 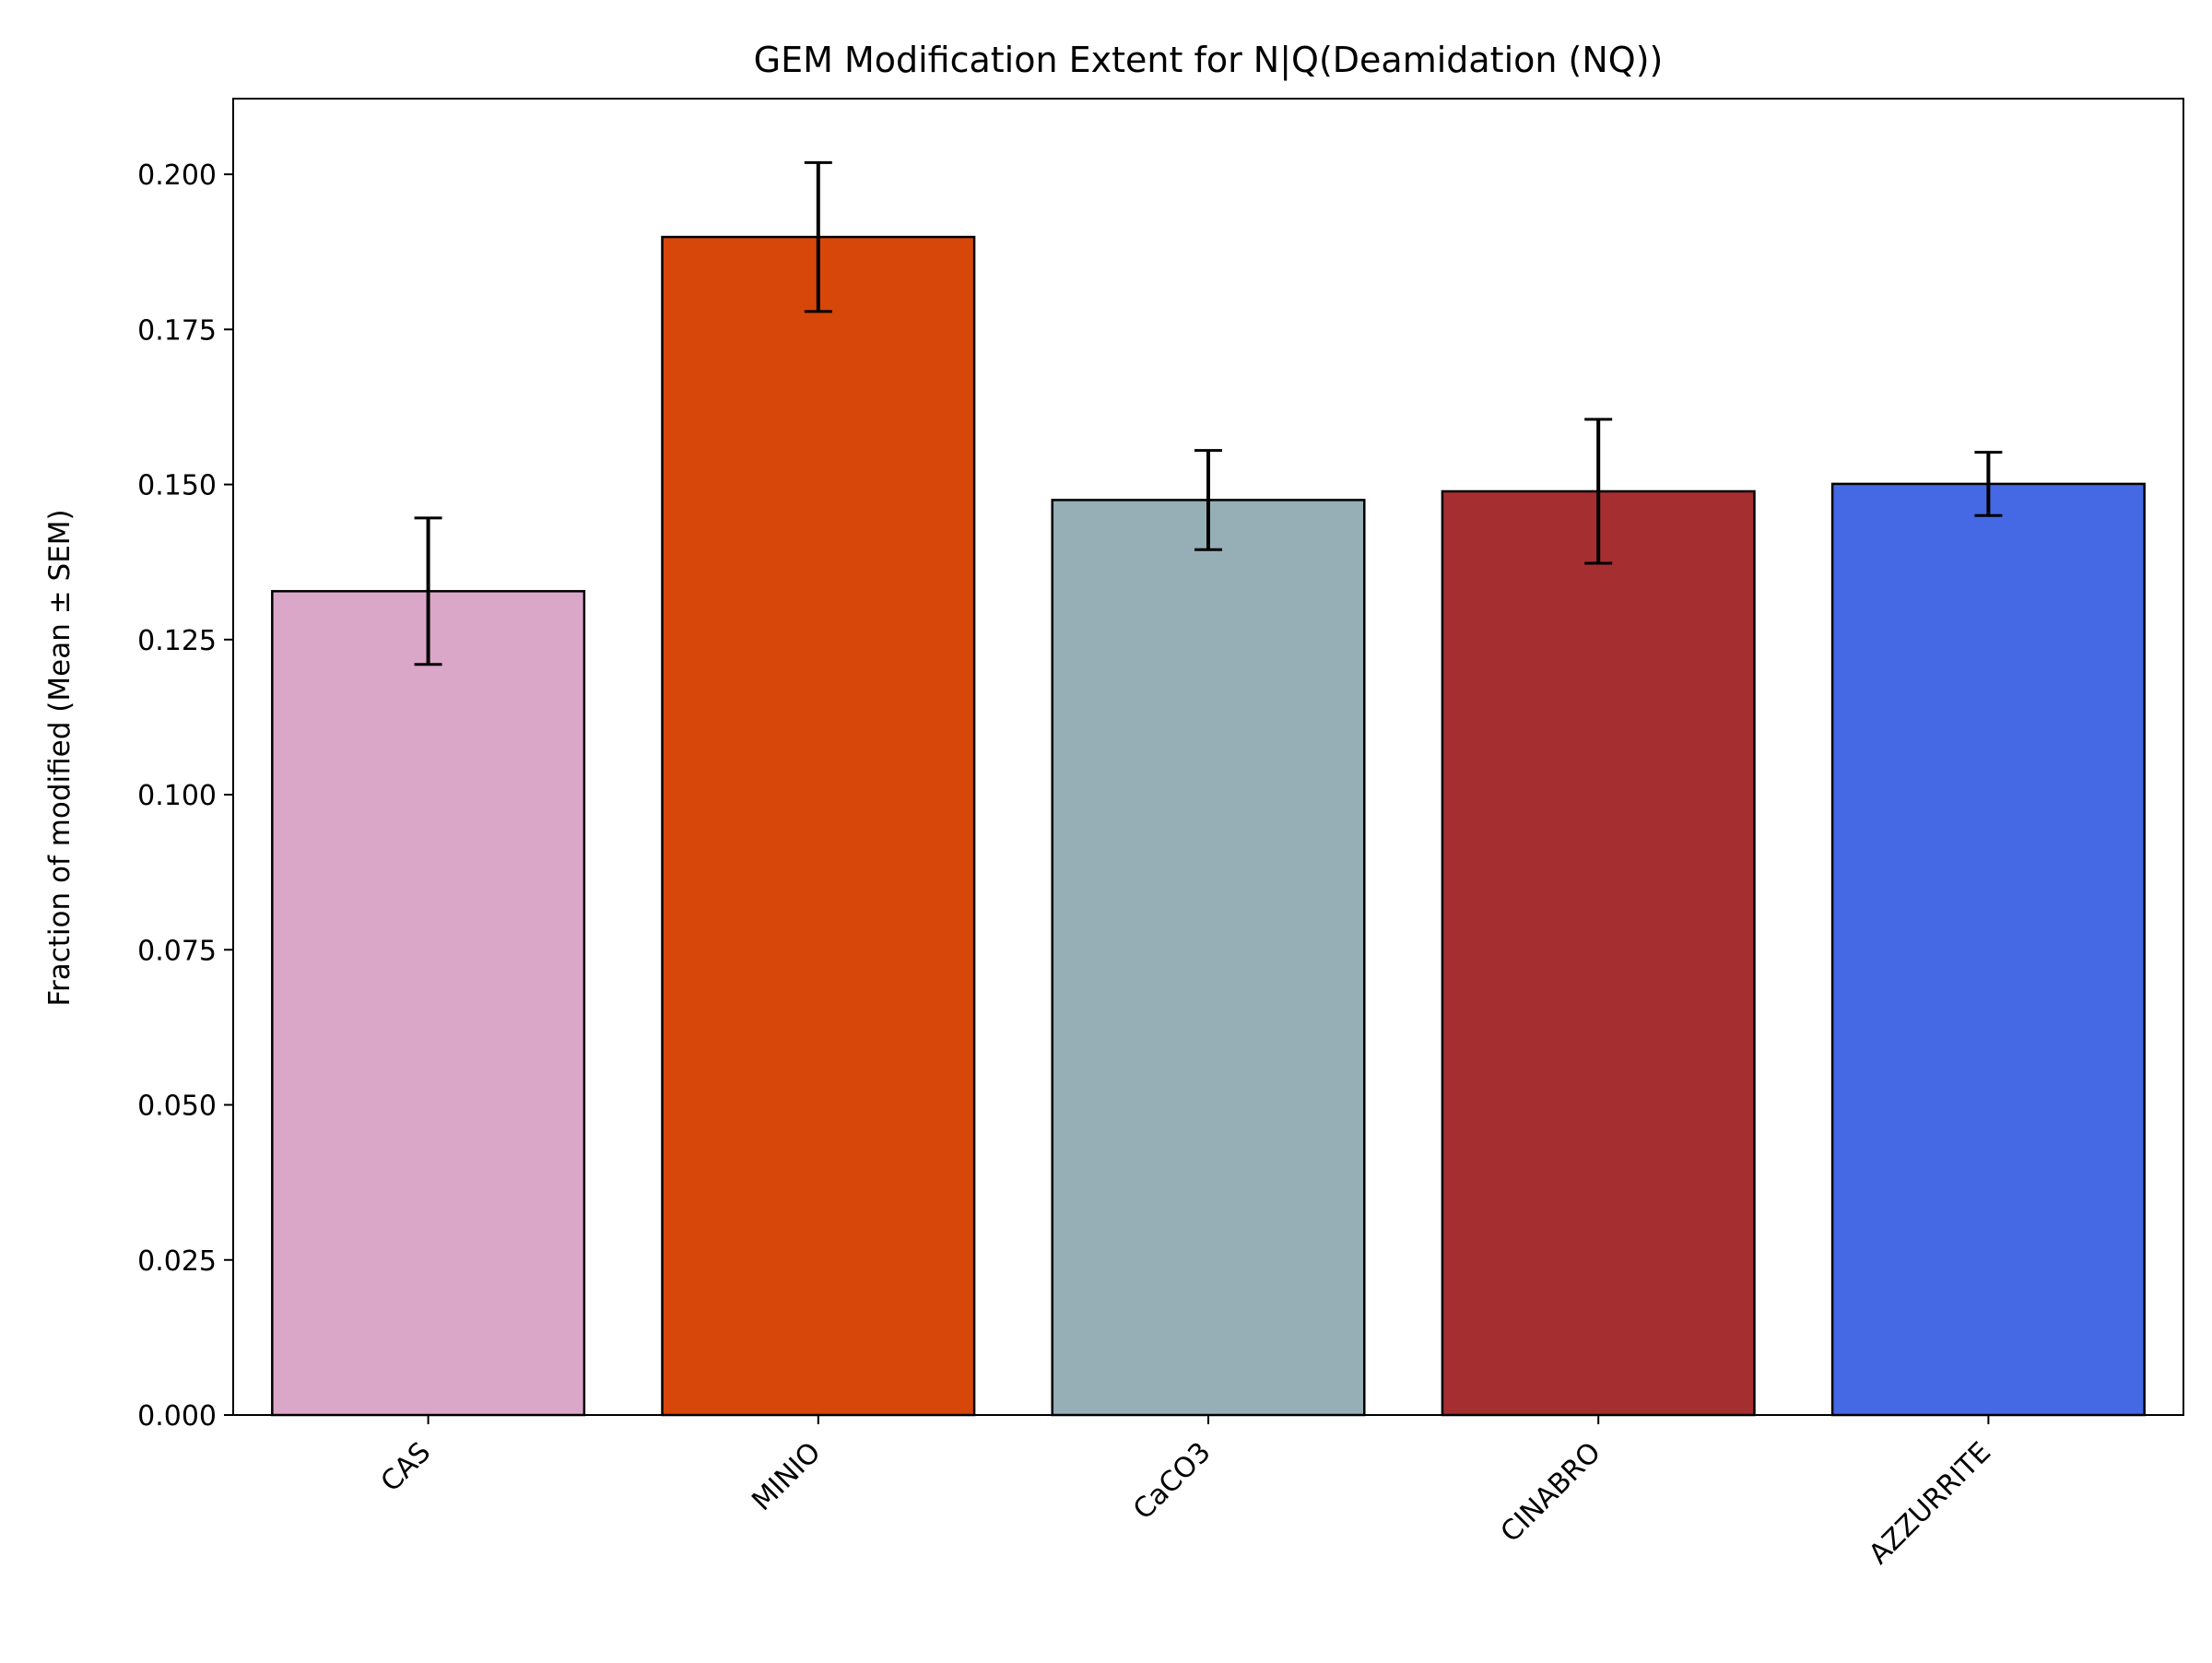 What do you see at coordinates (59, 757) in the screenshot?
I see `y-axis-label: Fraction of modified (Mean ± SEM)` at bounding box center [59, 757].